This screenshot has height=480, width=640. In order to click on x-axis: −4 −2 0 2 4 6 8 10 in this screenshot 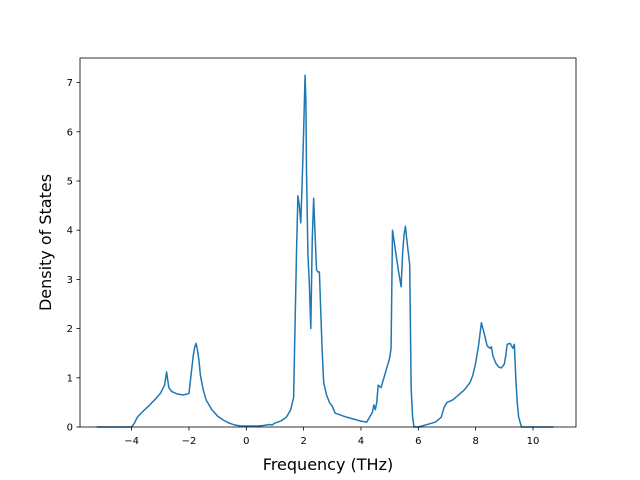, I will do `click(331, 437)`.